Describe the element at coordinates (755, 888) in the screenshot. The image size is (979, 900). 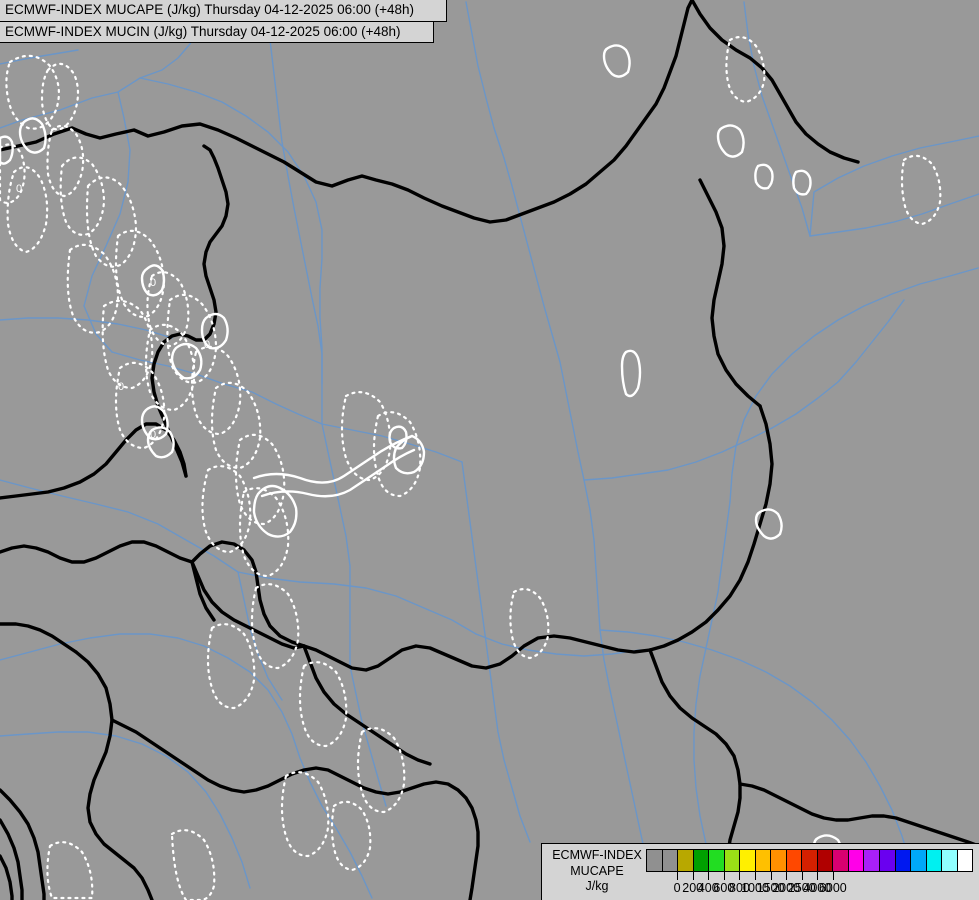
I see `colorbar-tick-label-1000: 1000` at that location.